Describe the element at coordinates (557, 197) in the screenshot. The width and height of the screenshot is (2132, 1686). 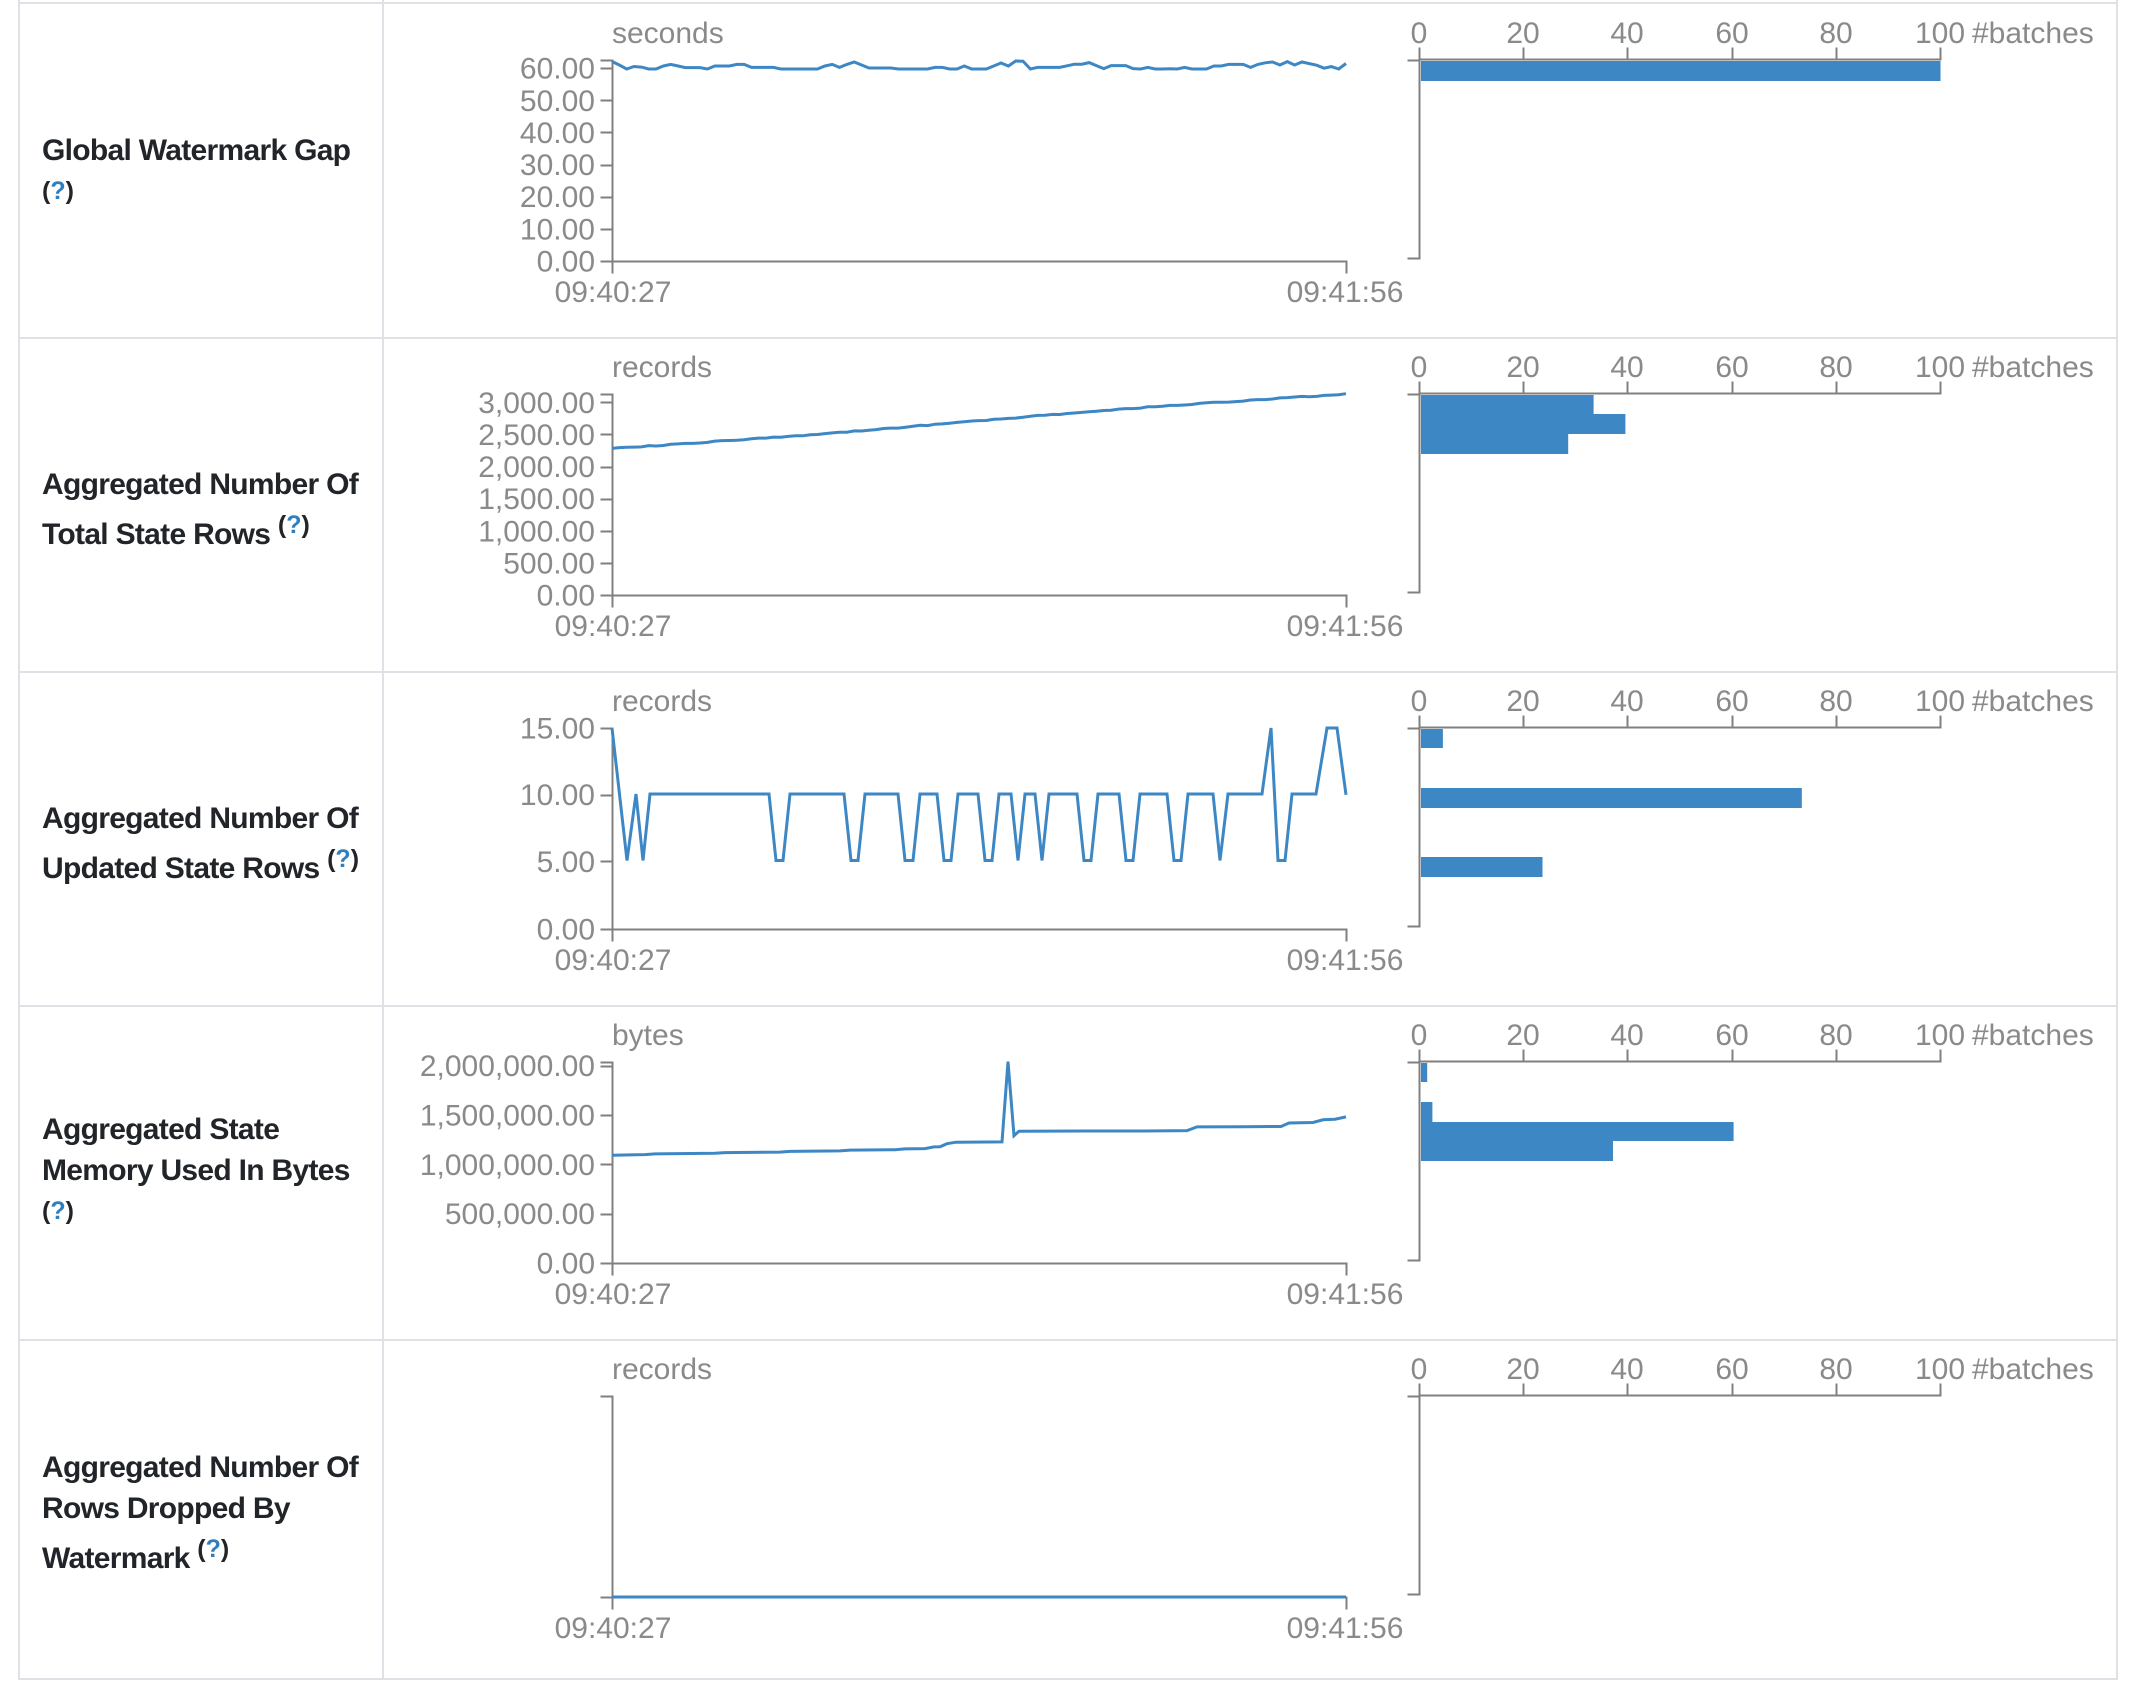
I see `svg-text: 20.00` at that location.